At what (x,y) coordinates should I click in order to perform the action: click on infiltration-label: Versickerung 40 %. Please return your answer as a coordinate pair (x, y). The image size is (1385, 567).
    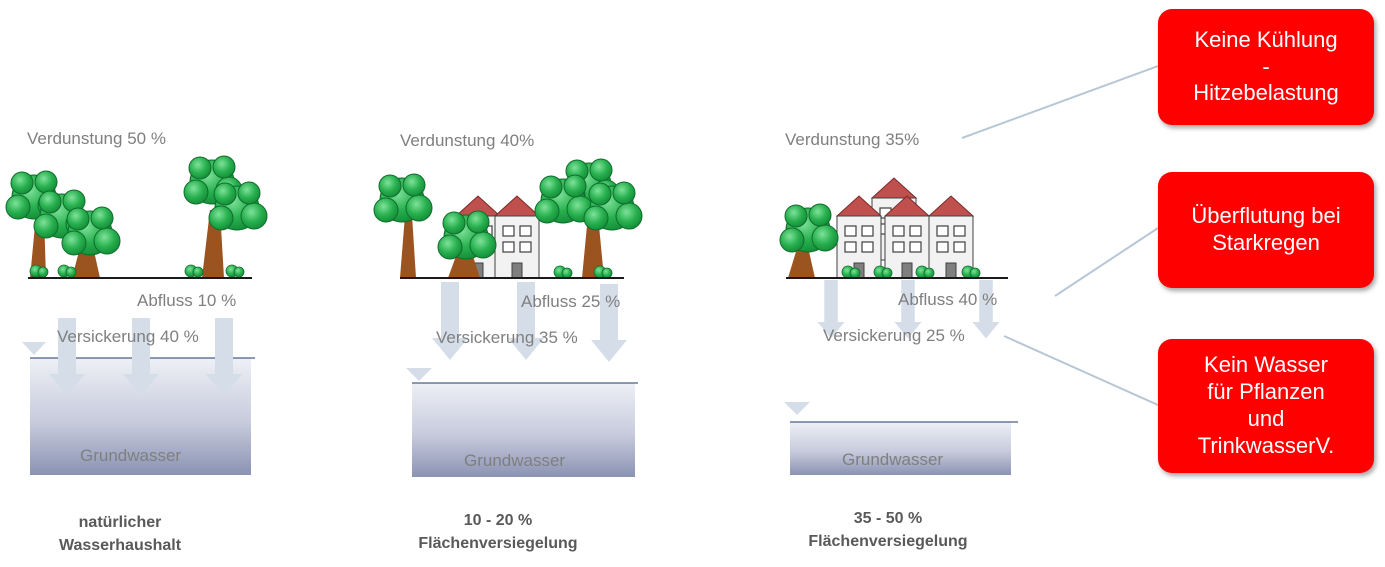
    Looking at the image, I should click on (128, 336).